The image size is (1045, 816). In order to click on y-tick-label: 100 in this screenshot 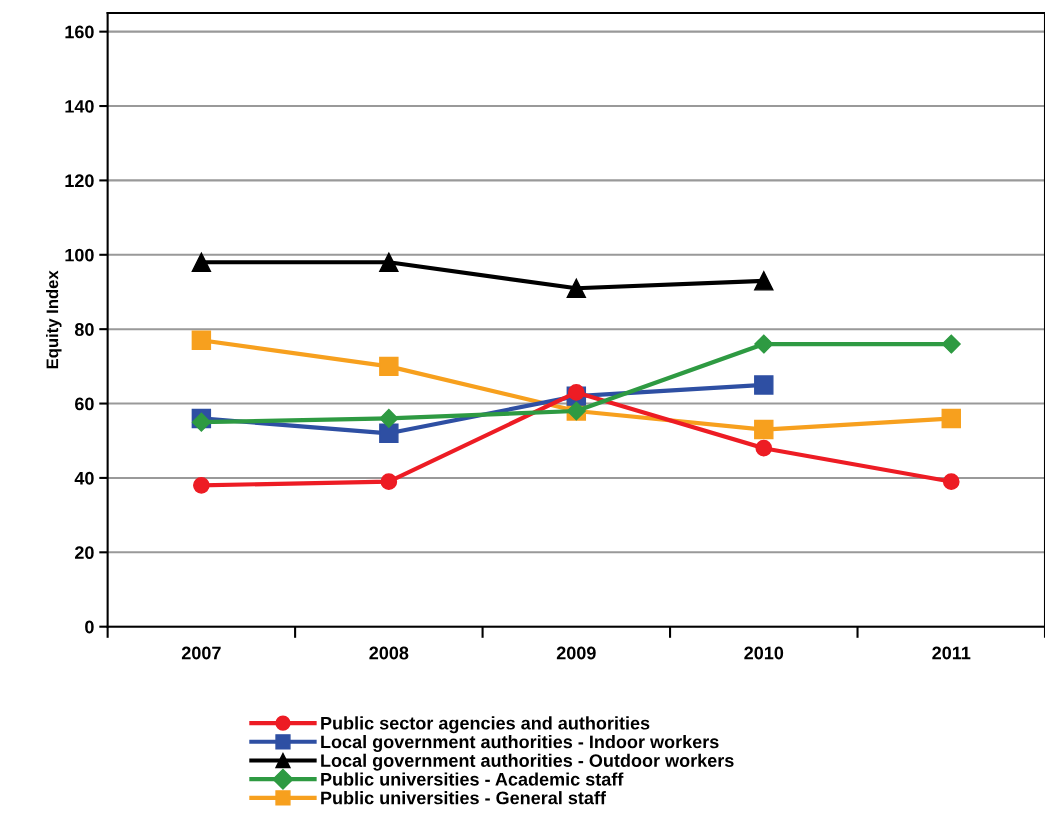, I will do `click(79, 255)`.